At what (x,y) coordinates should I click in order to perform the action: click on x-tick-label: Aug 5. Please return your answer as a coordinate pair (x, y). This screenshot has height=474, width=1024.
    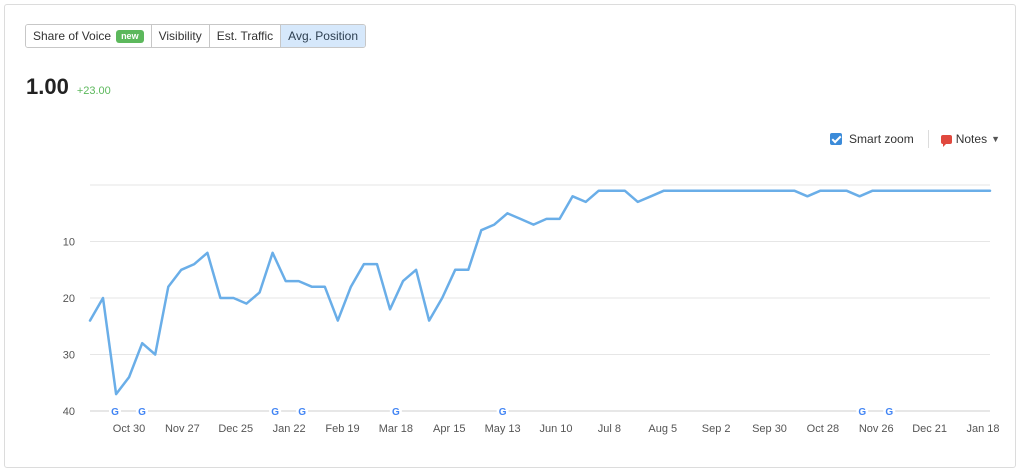
    Looking at the image, I should click on (662, 429).